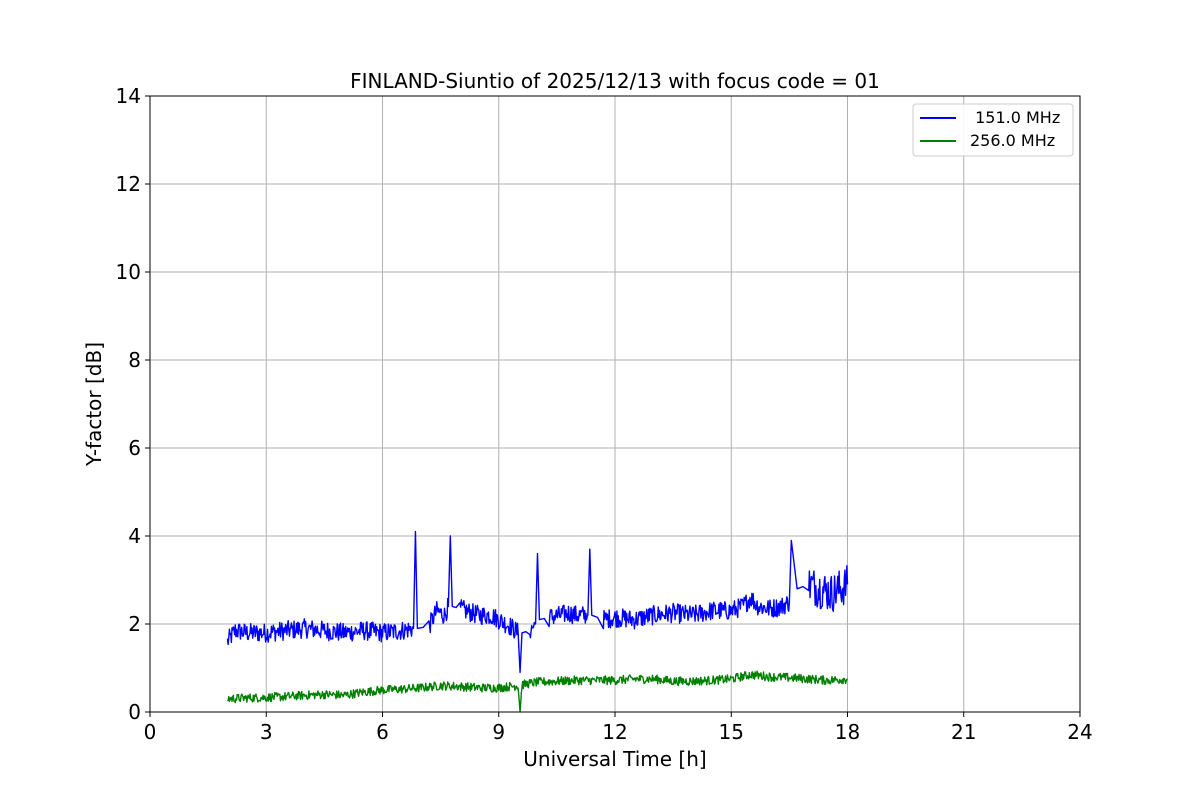 The width and height of the screenshot is (1200, 800). What do you see at coordinates (134, 360) in the screenshot?
I see `y-tick-label: 8` at bounding box center [134, 360].